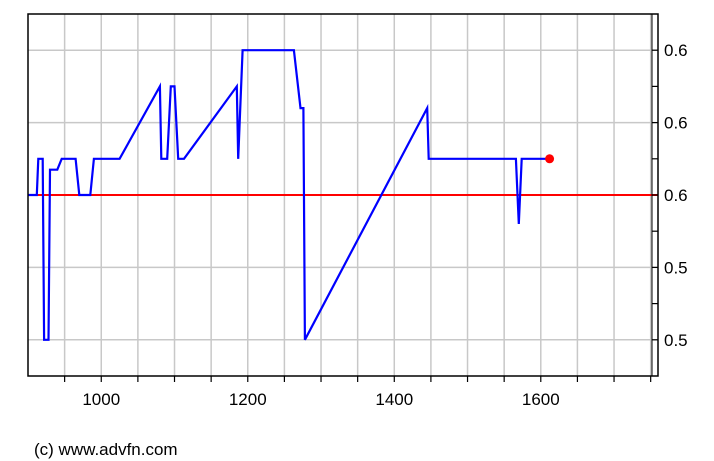 The width and height of the screenshot is (714, 461). I want to click on x-tick-label: 1400, so click(394, 399).